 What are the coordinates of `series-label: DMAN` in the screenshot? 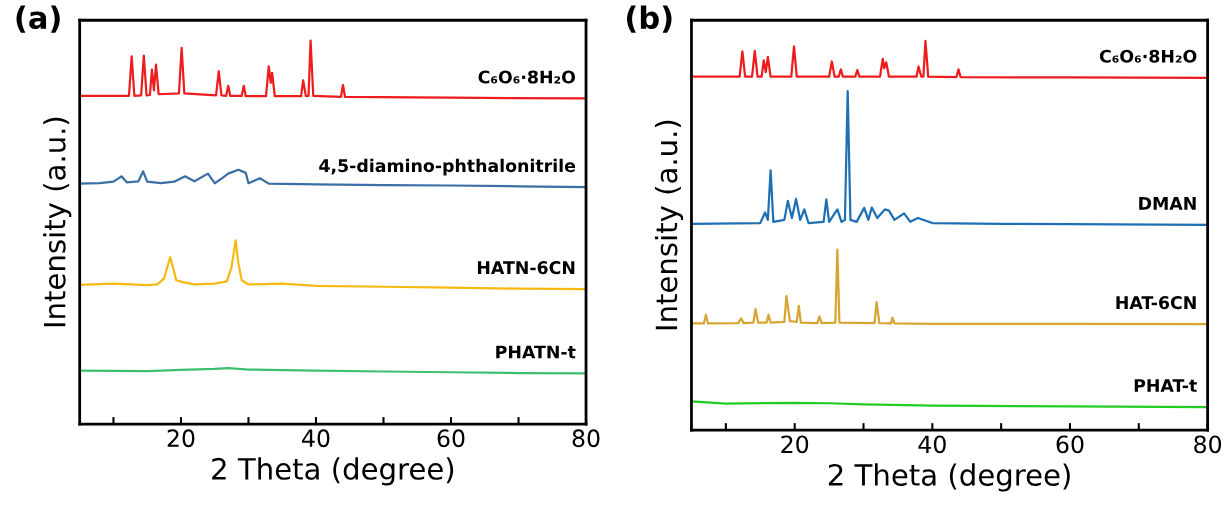 It's located at (1167, 203).